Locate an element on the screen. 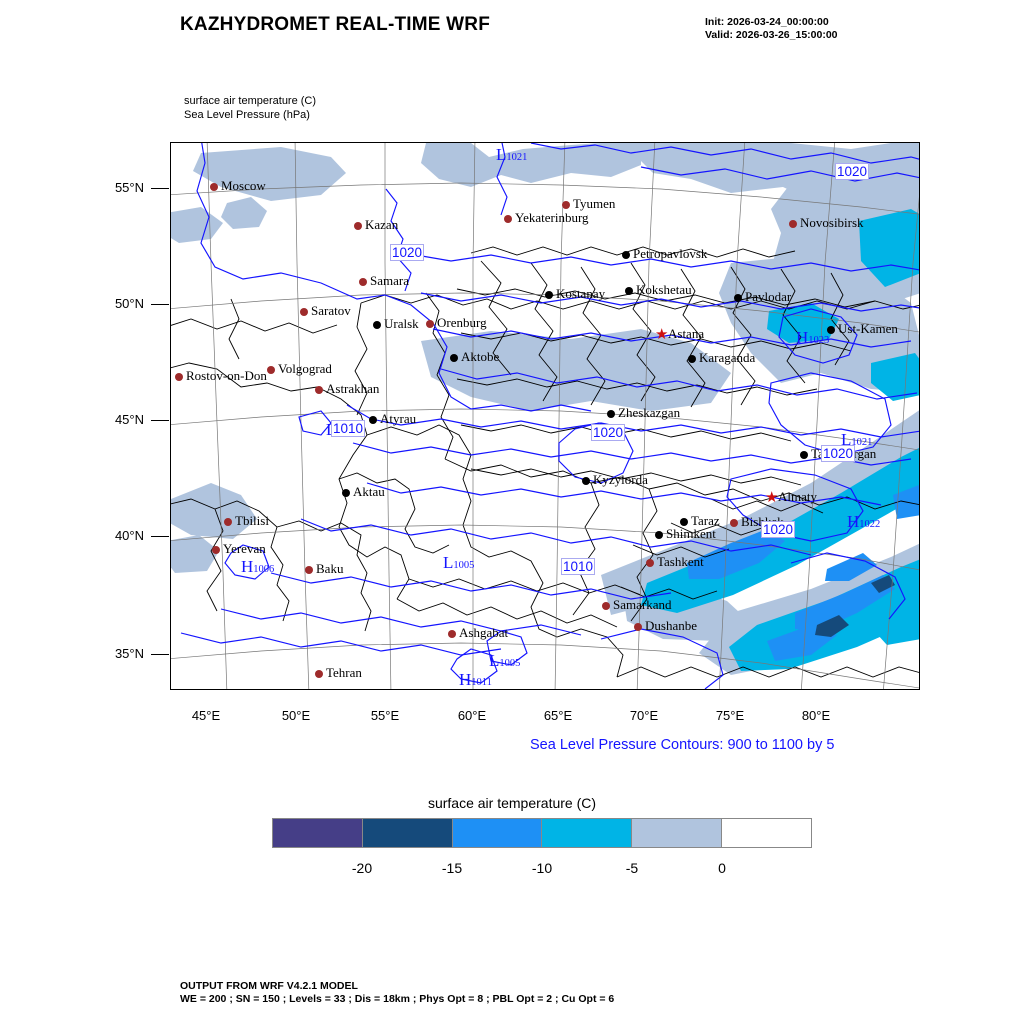  city-label: Novosibirsk is located at coordinates (832, 222).